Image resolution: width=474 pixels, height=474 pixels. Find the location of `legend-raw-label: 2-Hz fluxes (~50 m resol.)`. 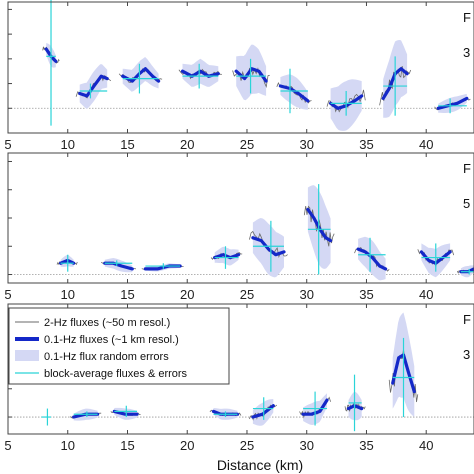

legend-raw-label: 2-Hz fluxes (~50 m resol.) is located at coordinates (107, 323).